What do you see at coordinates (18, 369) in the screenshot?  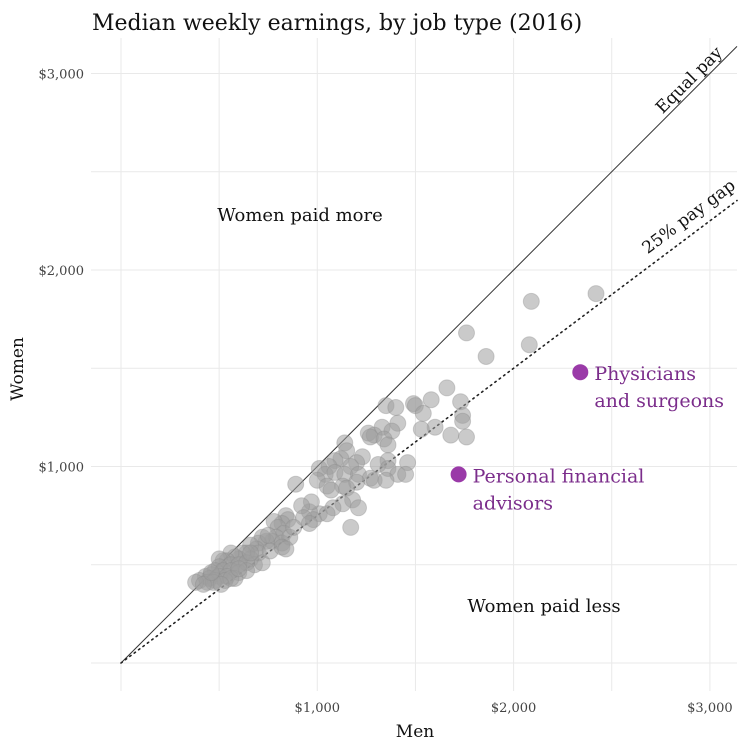 I see `y-axis-label: Women` at bounding box center [18, 369].